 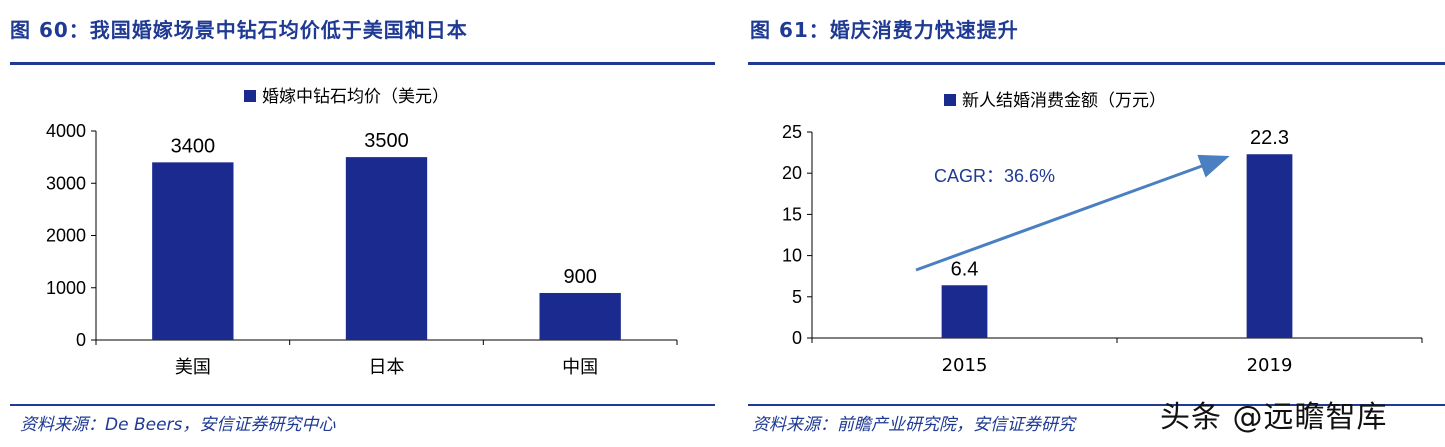 What do you see at coordinates (580, 316) in the screenshot?
I see `bar-中国` at bounding box center [580, 316].